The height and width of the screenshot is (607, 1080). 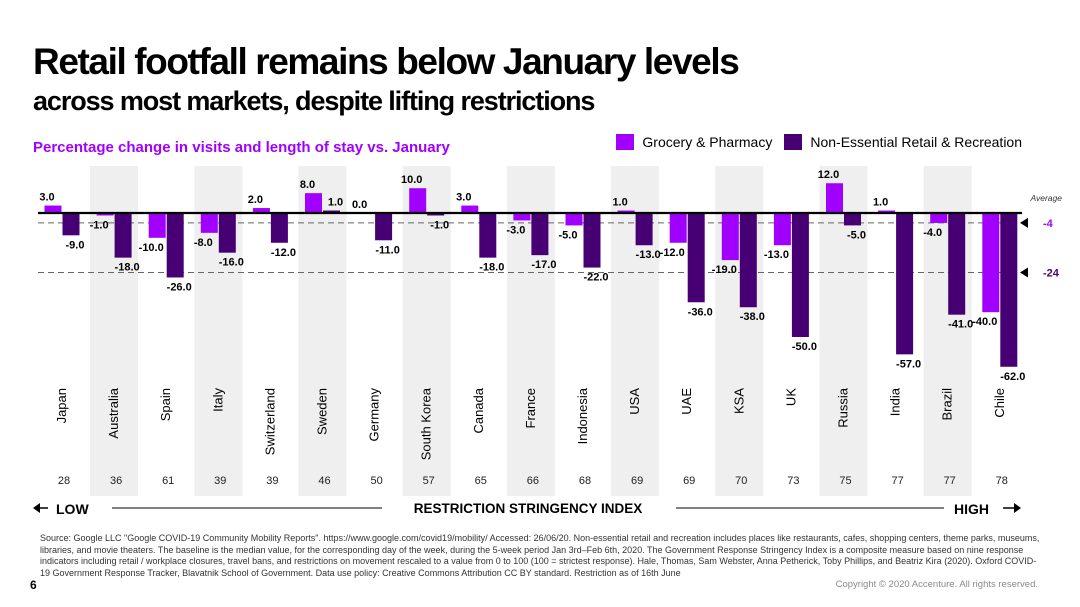 What do you see at coordinates (515, 230) in the screenshot?
I see `value-label-grocery: -3.0` at bounding box center [515, 230].